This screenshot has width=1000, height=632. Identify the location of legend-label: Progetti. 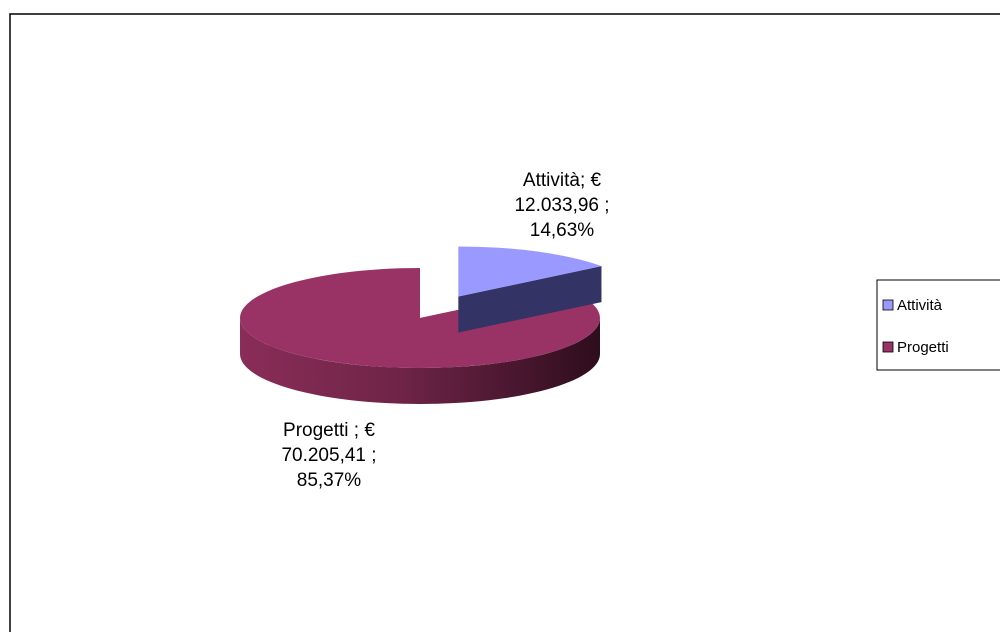
(923, 347).